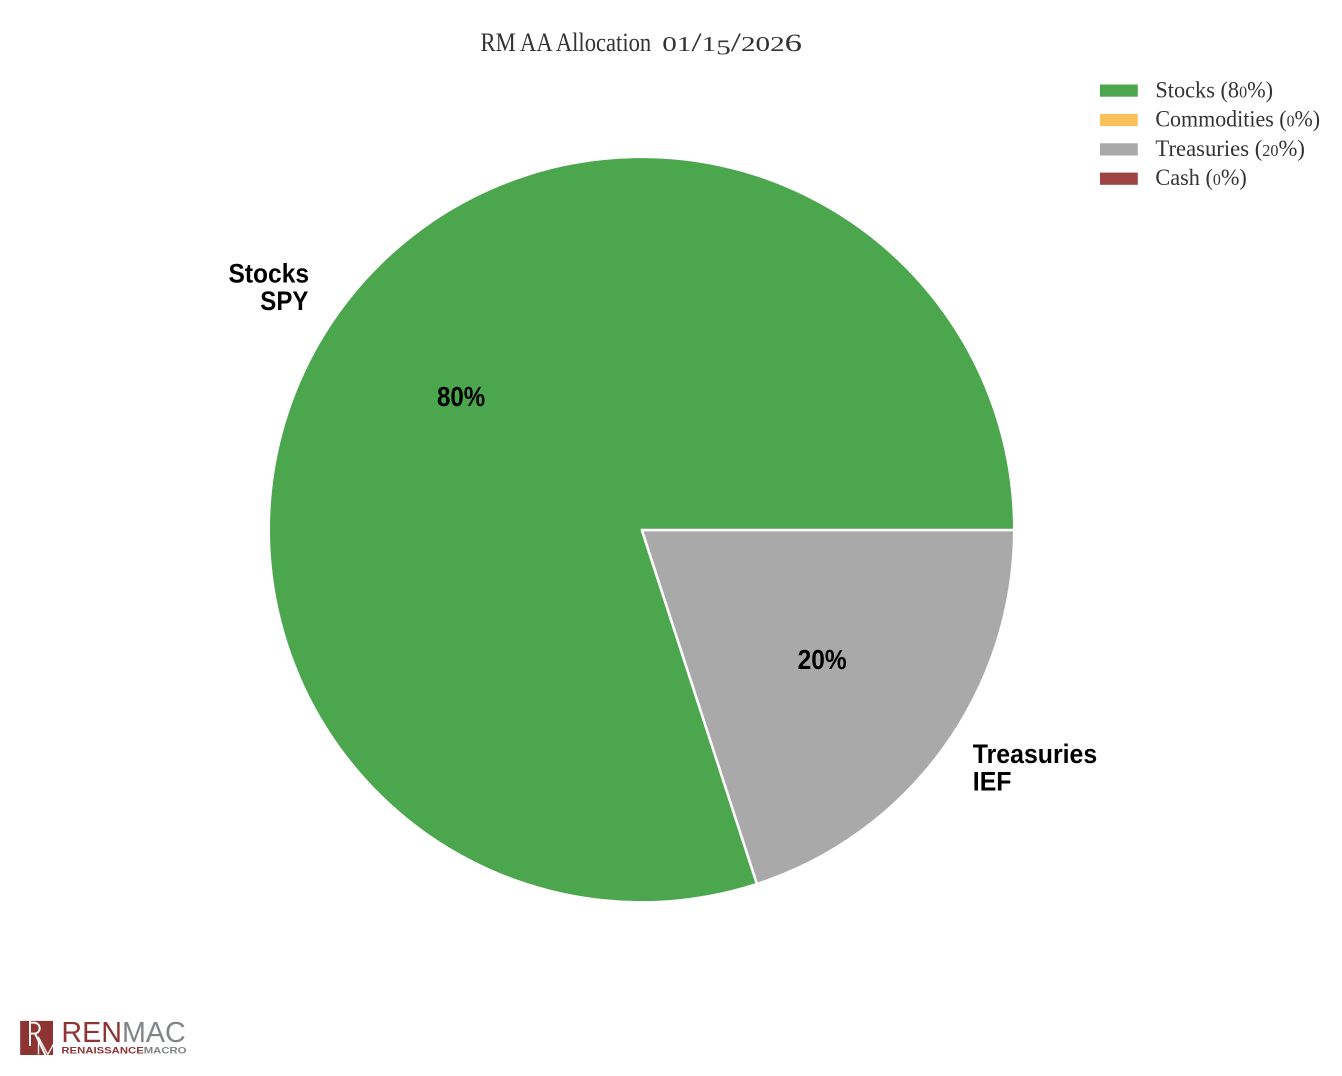 This screenshot has height=1076, width=1342. I want to click on svg-text: 80%, so click(461, 396).